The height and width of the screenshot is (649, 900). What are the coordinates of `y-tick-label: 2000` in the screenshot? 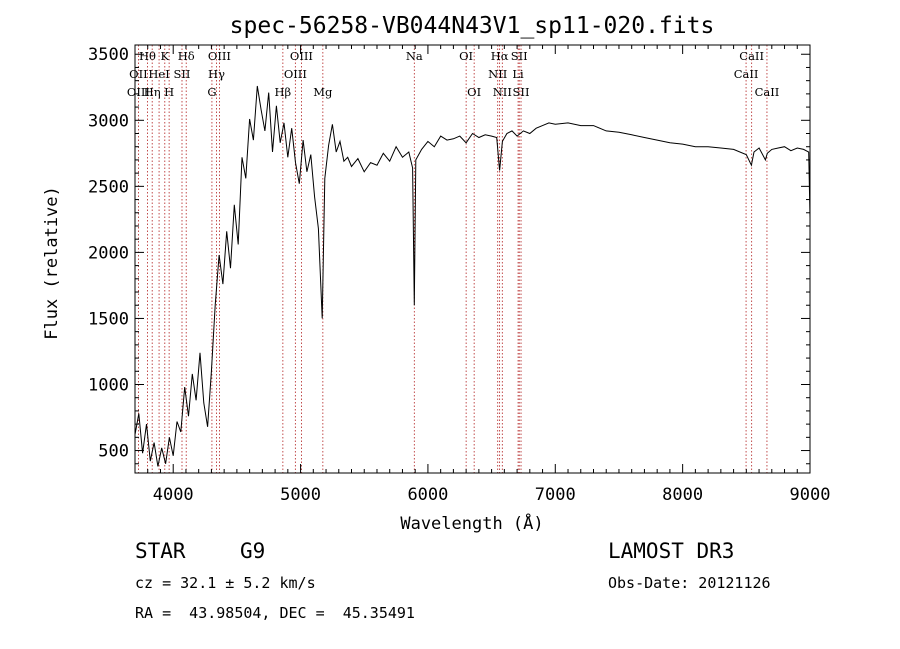 It's located at (108, 253).